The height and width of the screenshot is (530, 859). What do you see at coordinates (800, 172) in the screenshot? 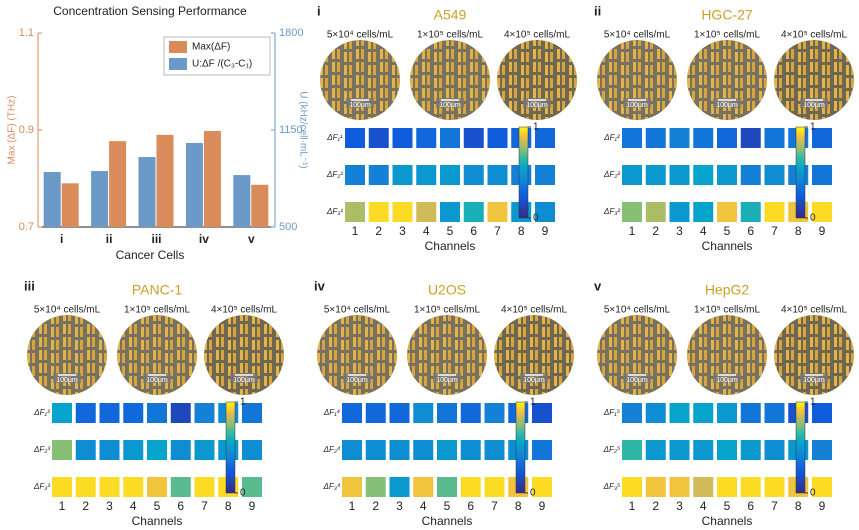
I see `colorbar` at bounding box center [800, 172].